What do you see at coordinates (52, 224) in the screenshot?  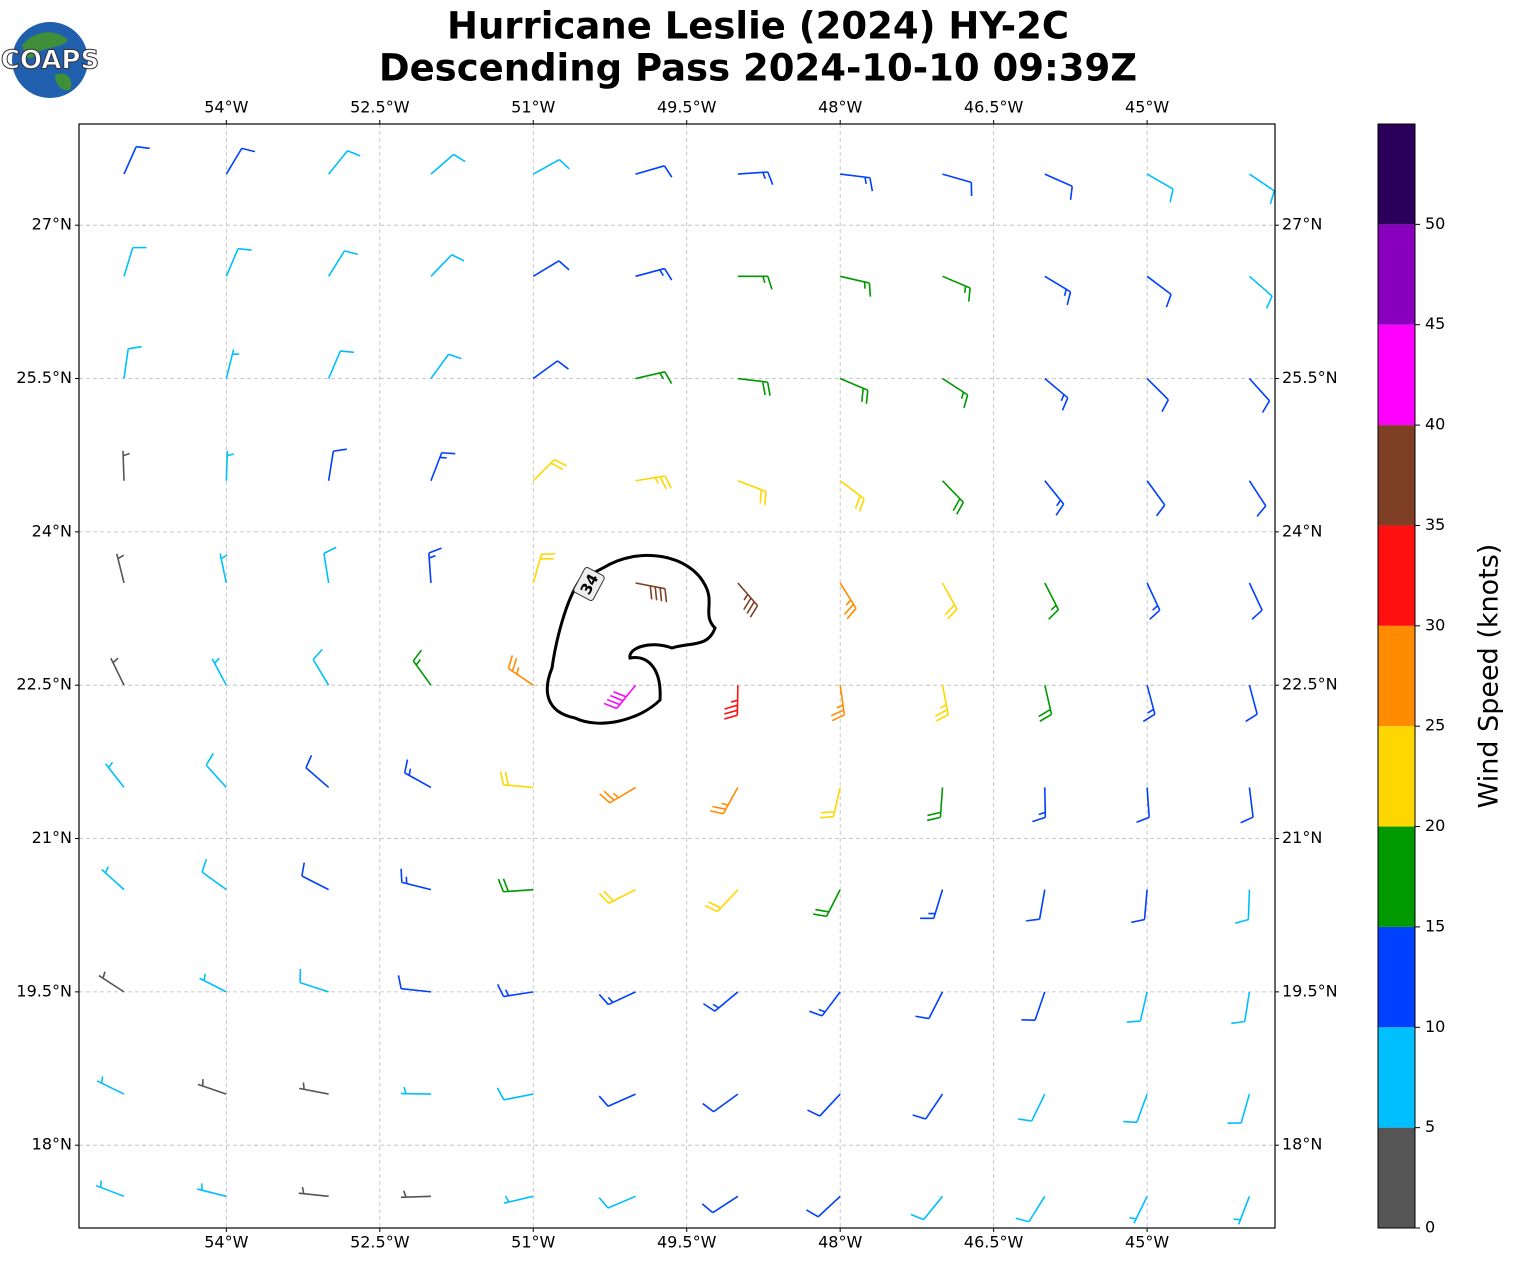 I see `y-tick-label-left: 27°N` at bounding box center [52, 224].